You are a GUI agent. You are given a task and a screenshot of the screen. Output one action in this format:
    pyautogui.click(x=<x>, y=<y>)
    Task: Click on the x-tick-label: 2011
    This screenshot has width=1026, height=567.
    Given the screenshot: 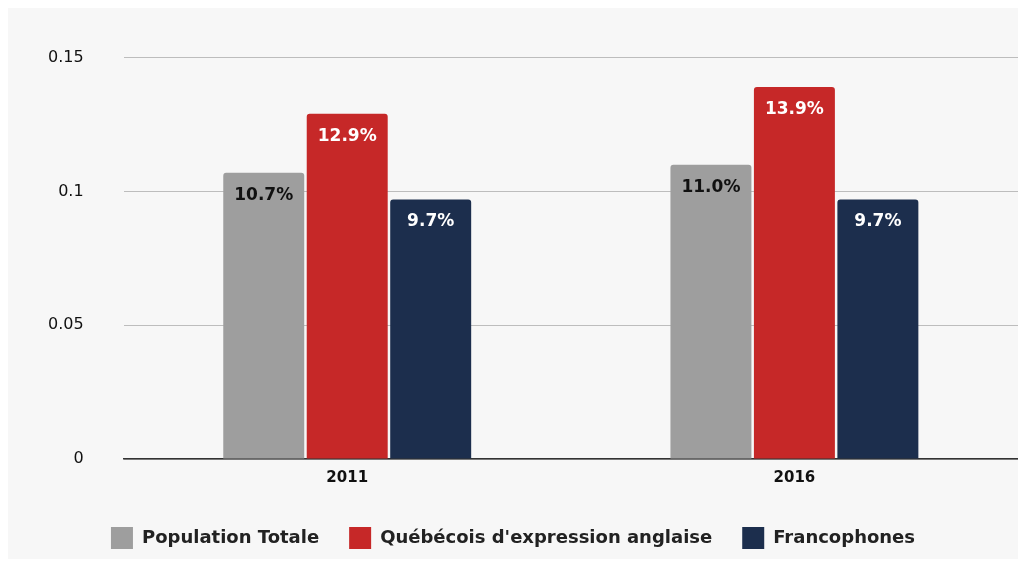 What is the action you would take?
    pyautogui.click(x=347, y=476)
    